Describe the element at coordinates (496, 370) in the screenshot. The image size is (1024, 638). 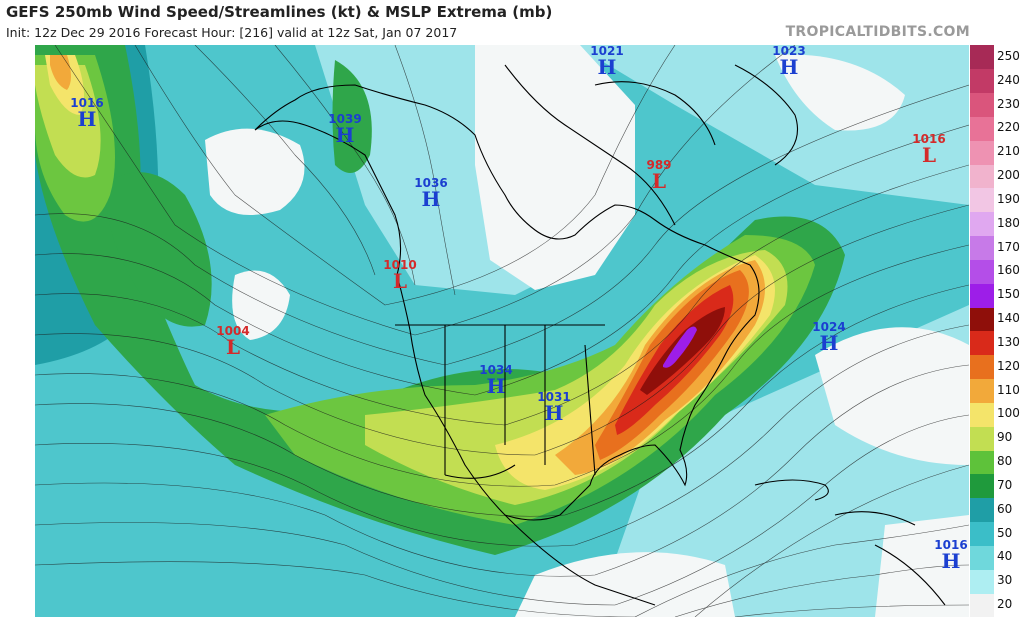
I see `pressure-value: 1034` at that location.